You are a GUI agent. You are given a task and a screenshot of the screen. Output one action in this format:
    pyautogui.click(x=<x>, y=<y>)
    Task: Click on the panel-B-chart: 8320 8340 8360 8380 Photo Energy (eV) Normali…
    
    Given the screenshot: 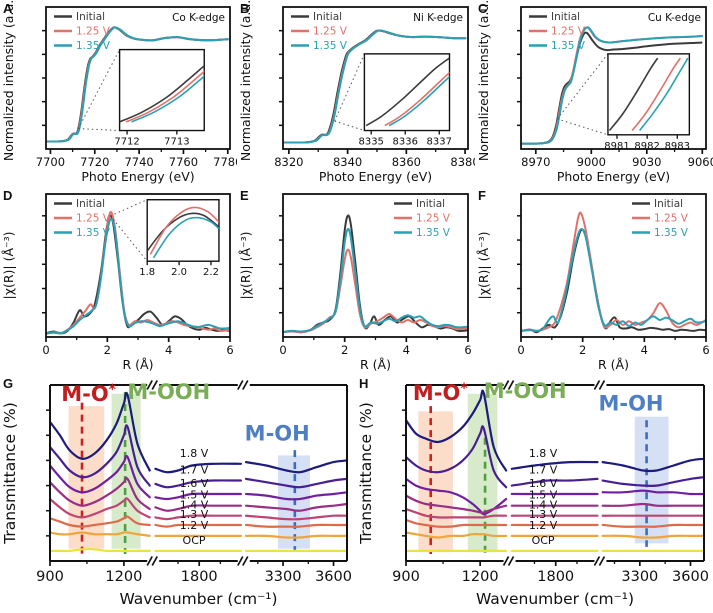 What is the action you would take?
    pyautogui.click(x=358, y=93)
    